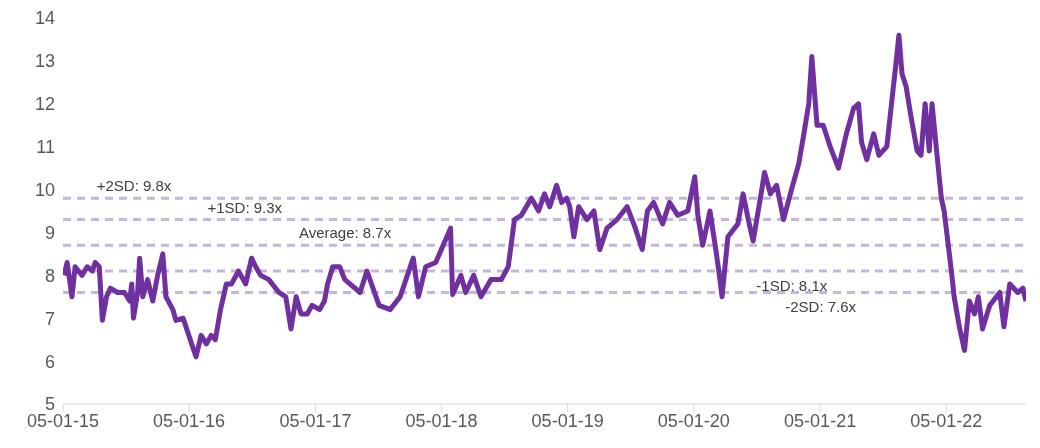 Image resolution: width=1040 pixels, height=448 pixels. I want to click on y-tick-label: 10, so click(44, 189).